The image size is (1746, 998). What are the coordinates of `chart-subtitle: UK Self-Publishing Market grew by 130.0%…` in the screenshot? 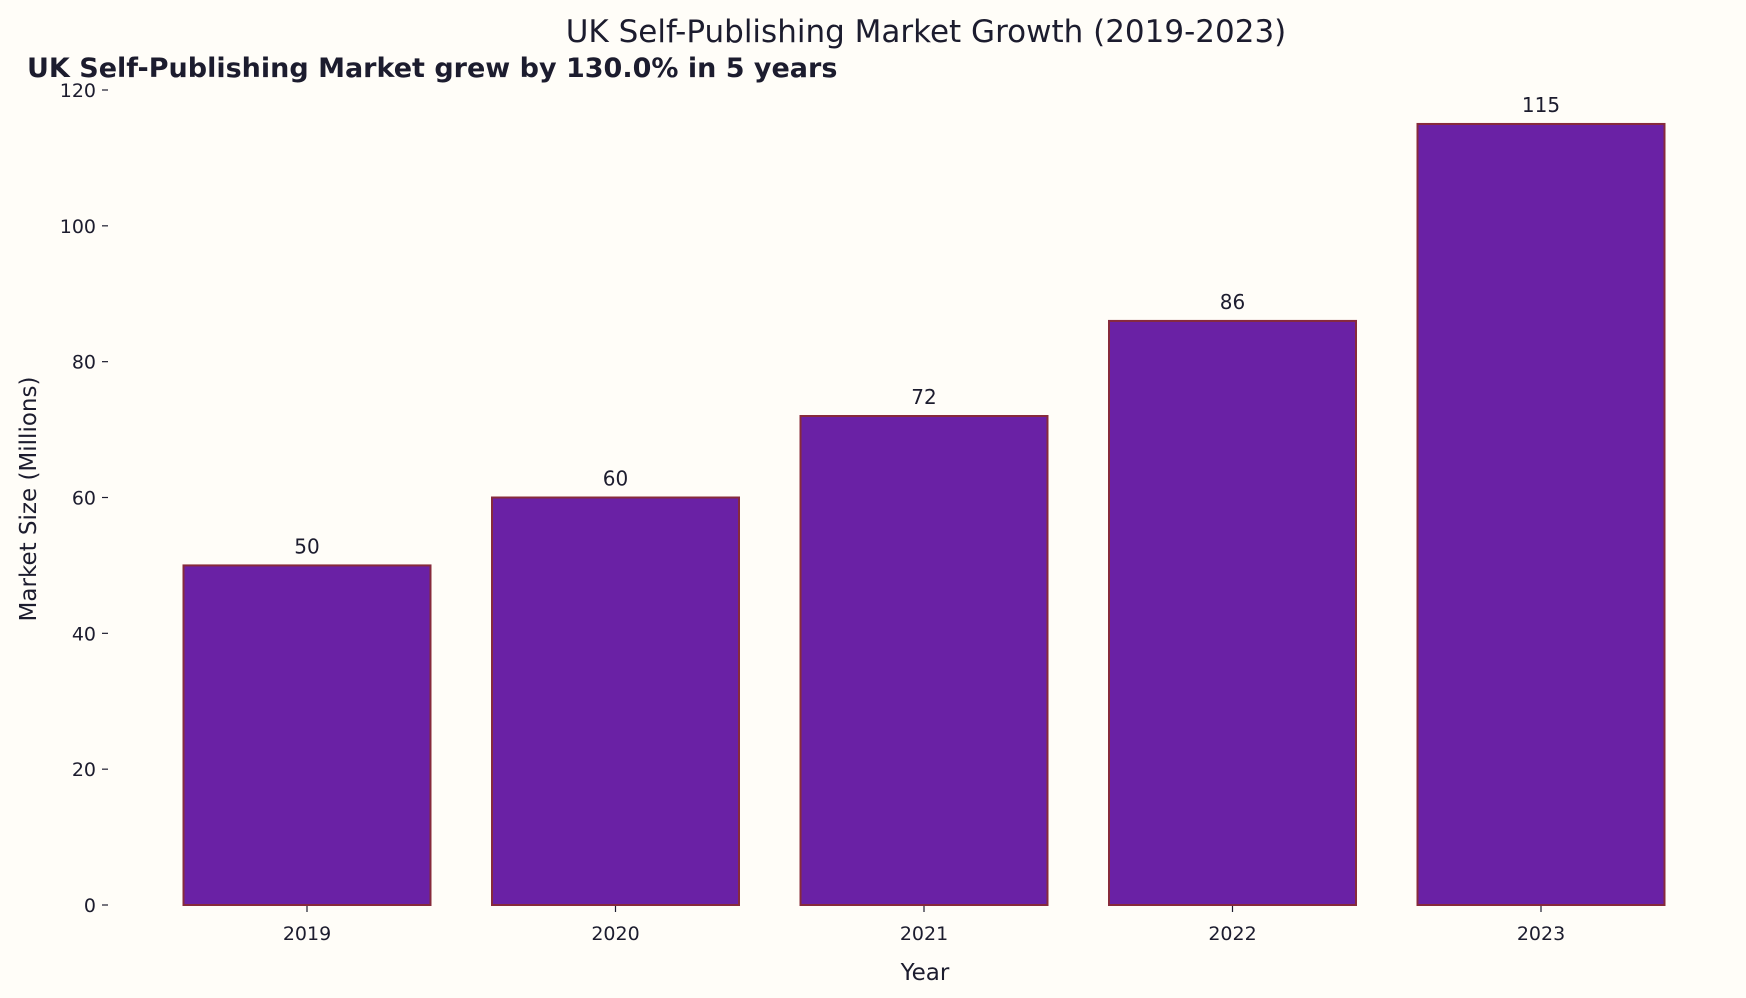 It's located at (432, 68).